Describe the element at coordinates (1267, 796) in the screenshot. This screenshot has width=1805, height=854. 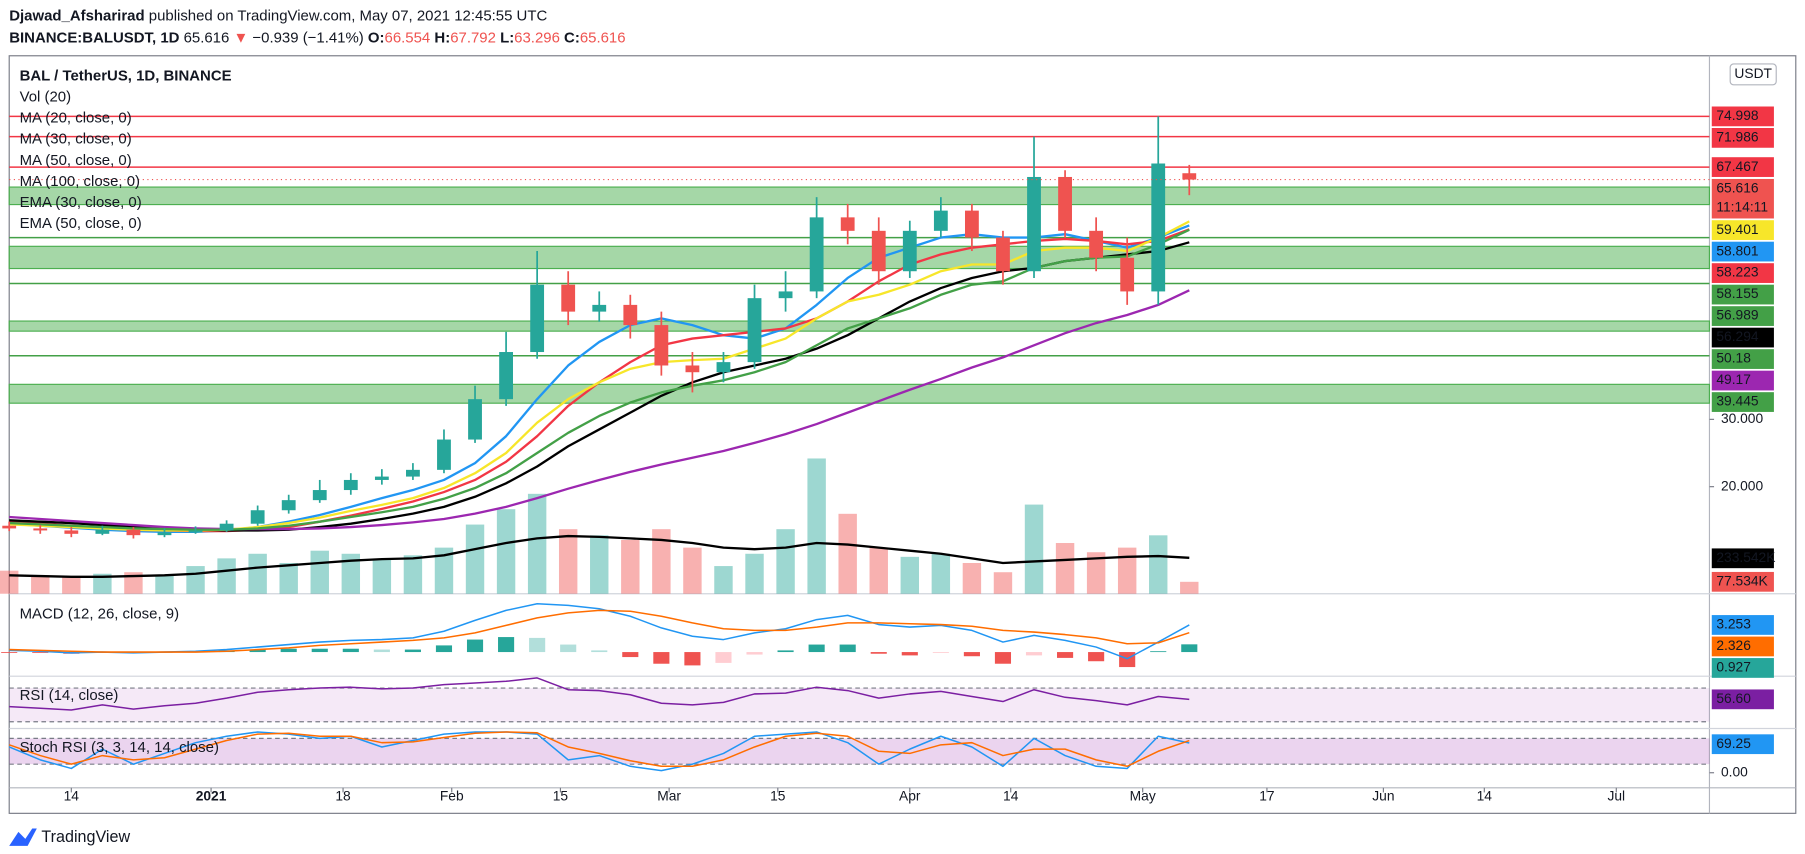
I see `x-tick-label: 17` at that location.